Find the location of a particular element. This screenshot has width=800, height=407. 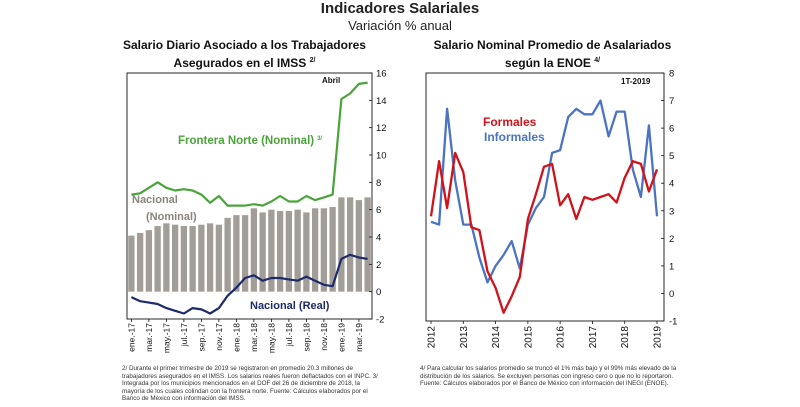

x-tick-label: 2019 is located at coordinates (658, 337).